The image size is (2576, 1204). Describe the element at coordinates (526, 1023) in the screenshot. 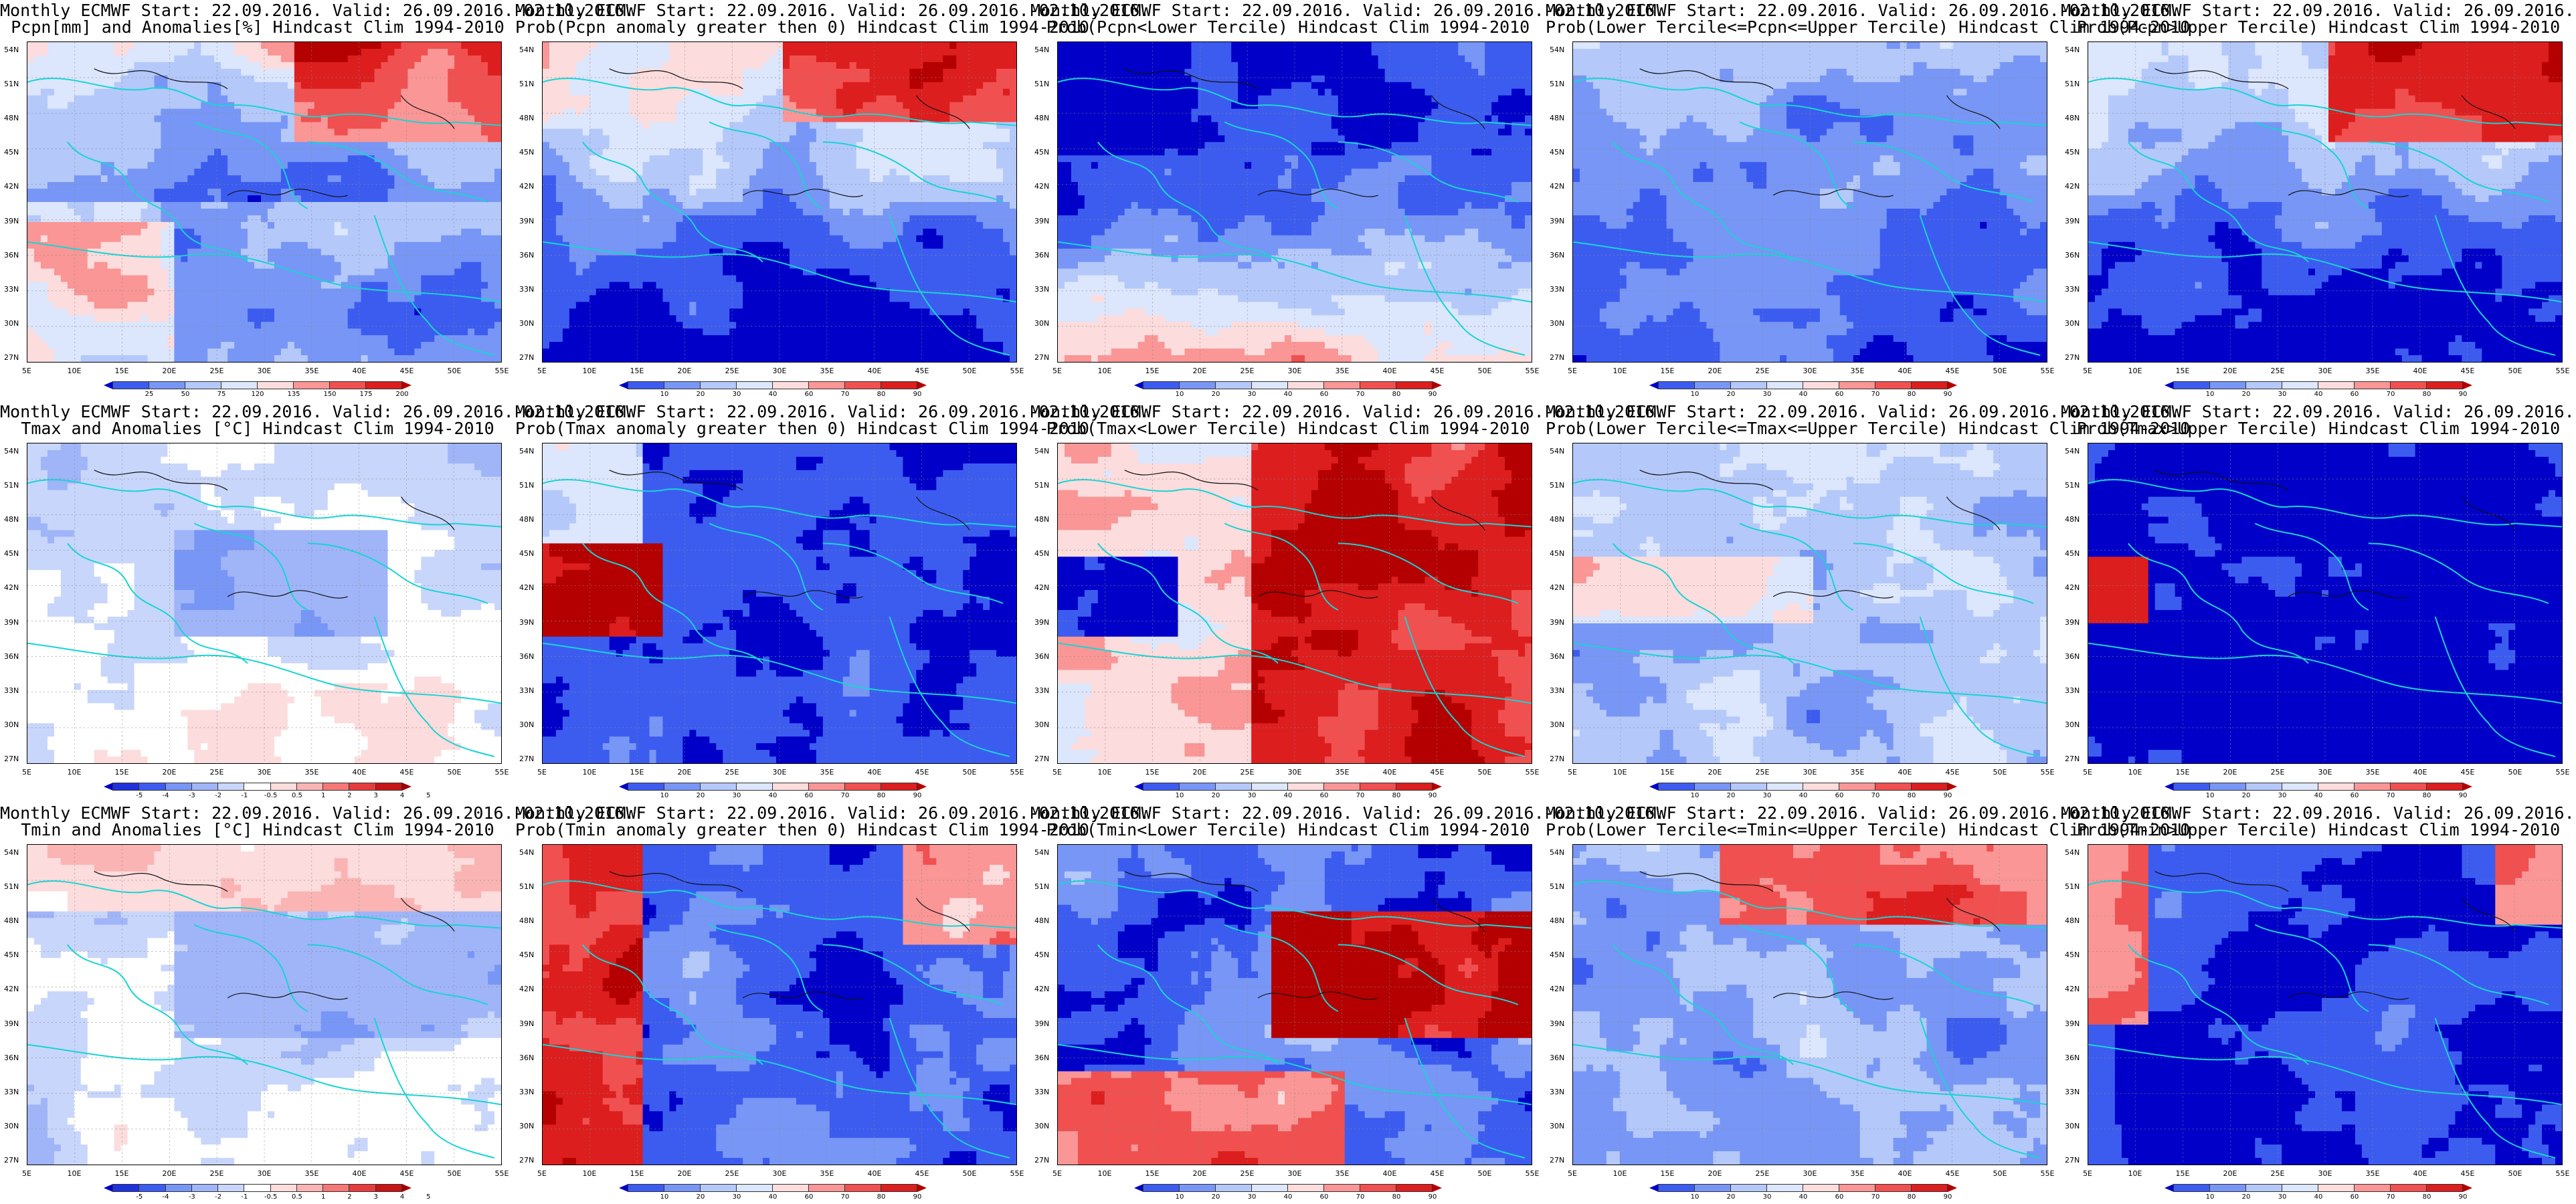

I see `latitude-label: 39N` at that location.